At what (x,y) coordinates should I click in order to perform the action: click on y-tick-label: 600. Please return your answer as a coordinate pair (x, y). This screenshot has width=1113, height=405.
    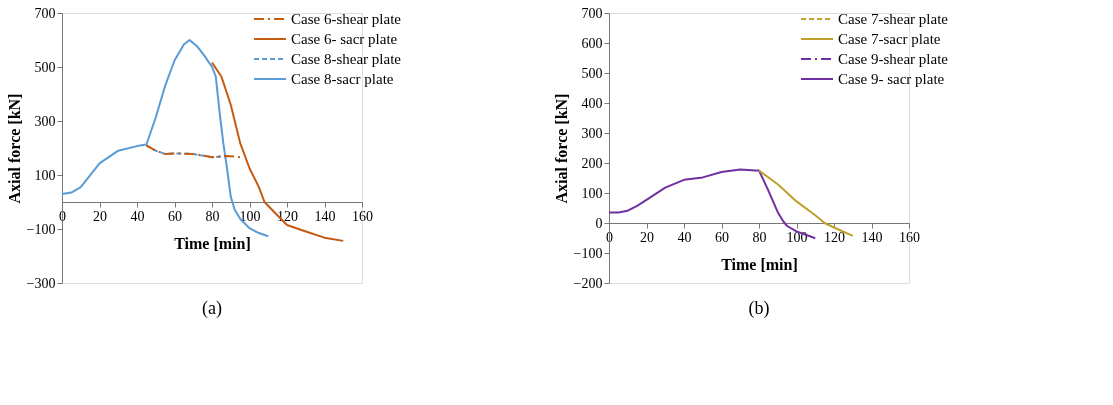
    Looking at the image, I should click on (592, 43).